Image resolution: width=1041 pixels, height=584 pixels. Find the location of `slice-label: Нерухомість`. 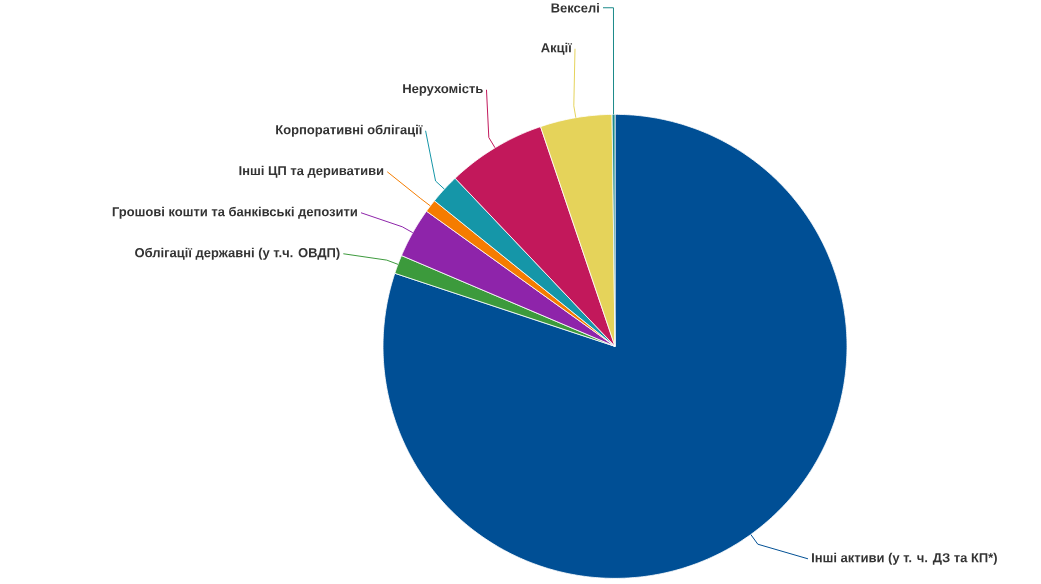

slice-label: Нерухомість is located at coordinates (443, 89).